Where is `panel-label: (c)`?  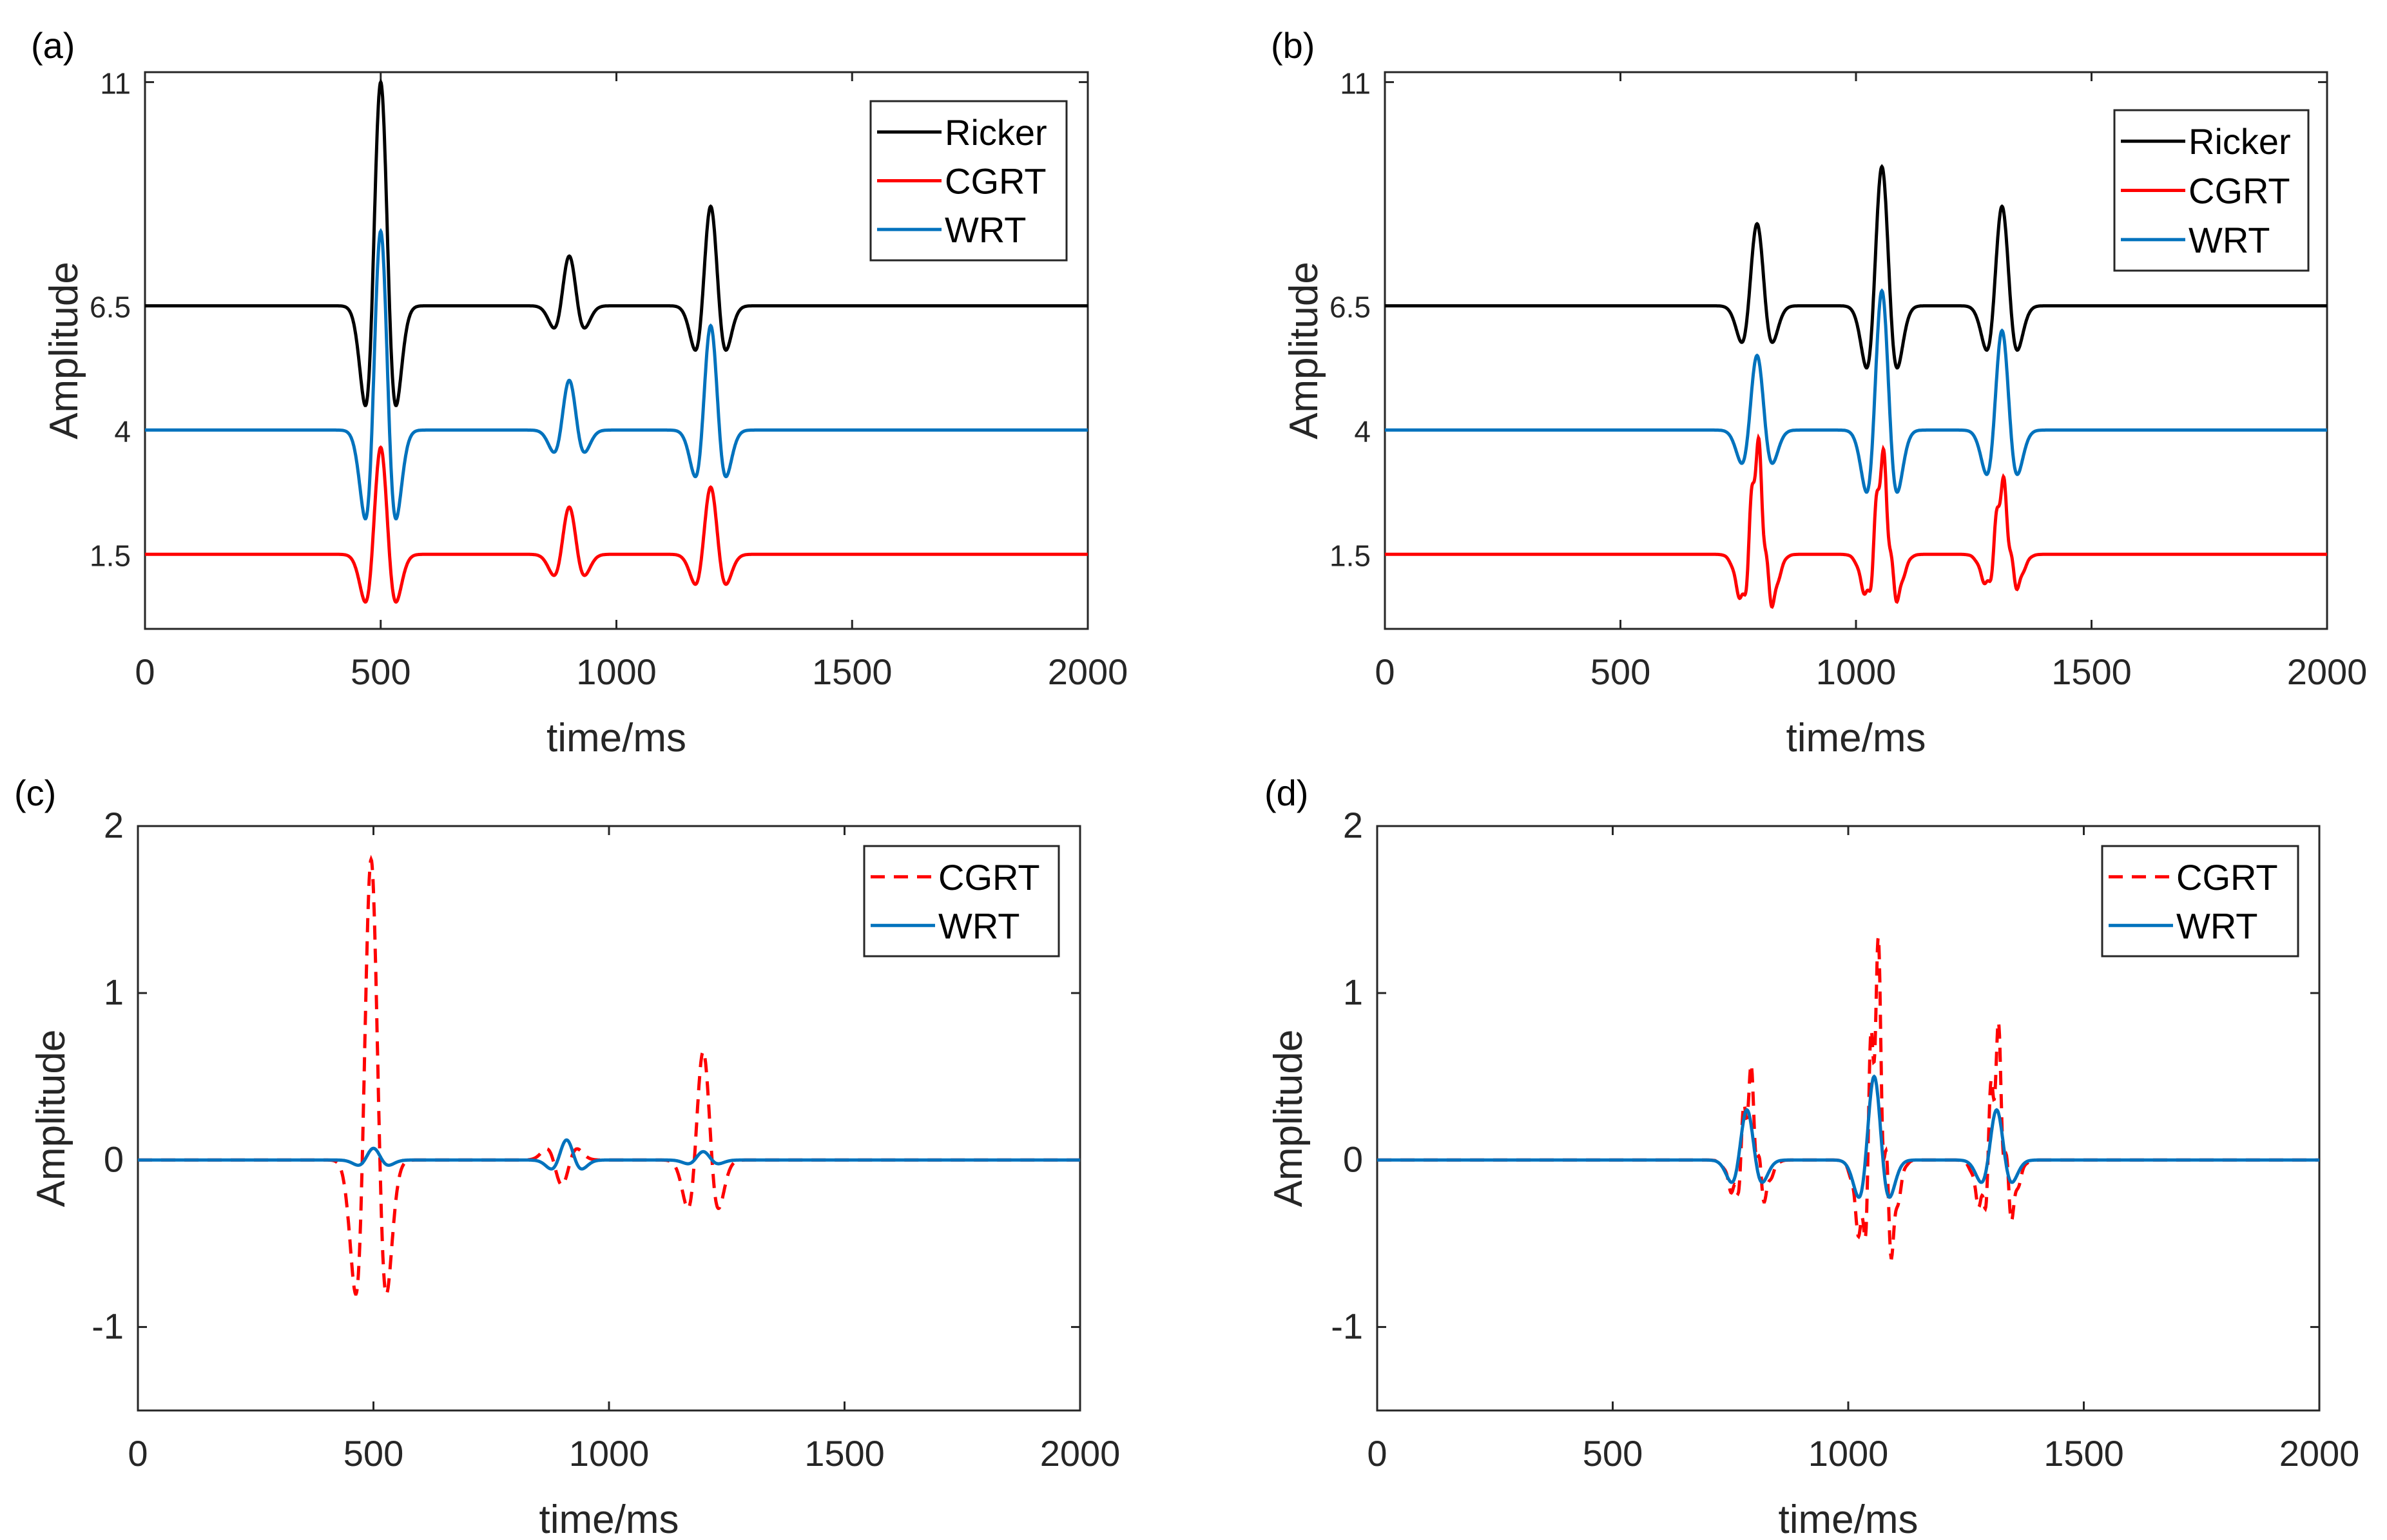 panel-label: (c) is located at coordinates (35, 793).